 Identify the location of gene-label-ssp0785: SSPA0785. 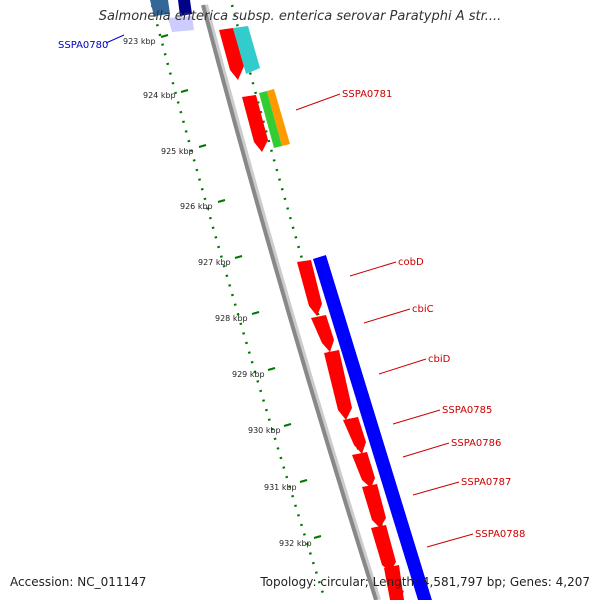
(467, 410).